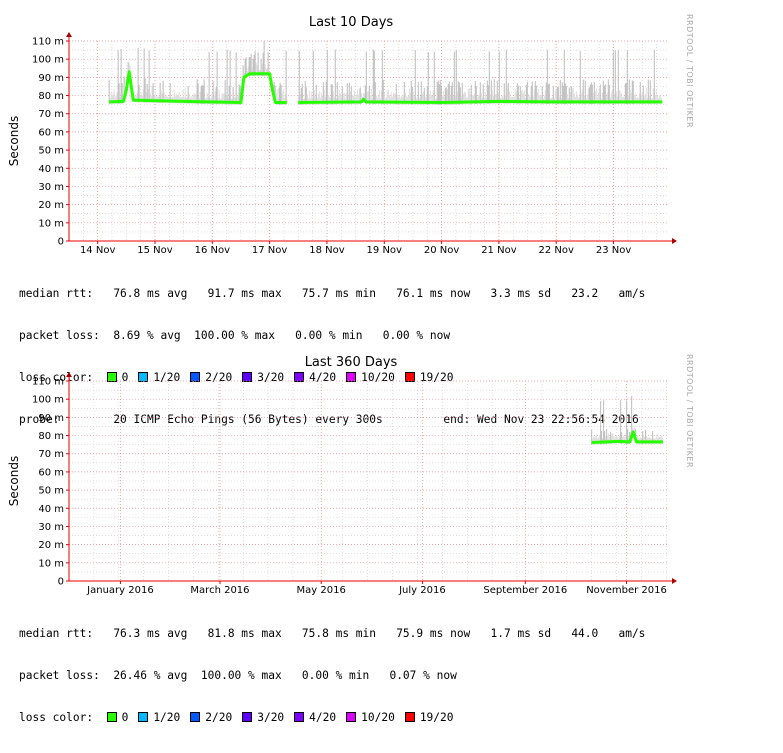 The height and width of the screenshot is (753, 783). I want to click on loss-color-item: 4/20, so click(315, 717).